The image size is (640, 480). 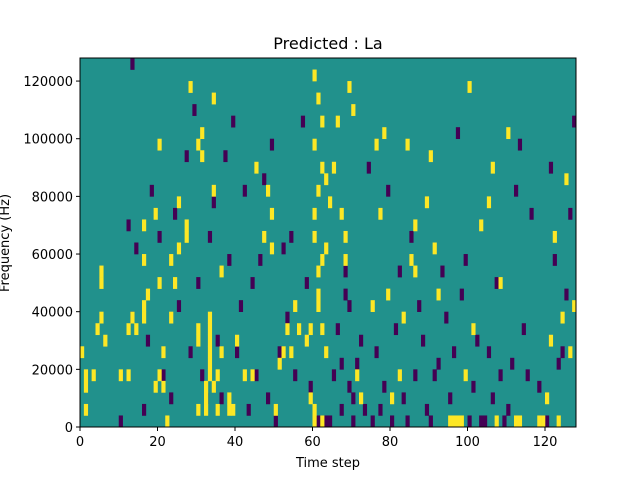 I want to click on x-tick-label: 120, so click(x=545, y=442).